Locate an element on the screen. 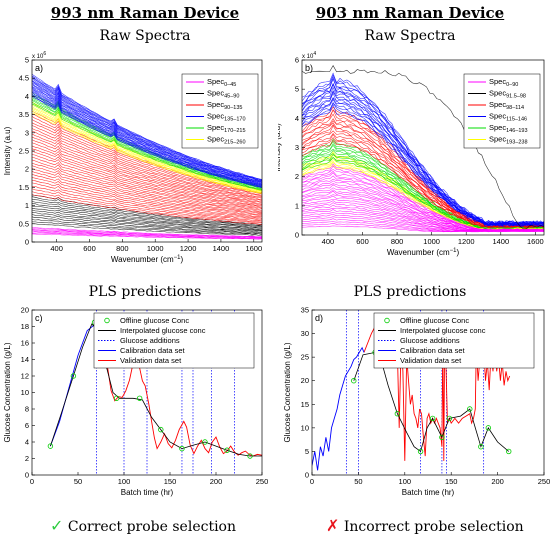 The image size is (550, 537). x-tick-label: 150 is located at coordinates (451, 481).